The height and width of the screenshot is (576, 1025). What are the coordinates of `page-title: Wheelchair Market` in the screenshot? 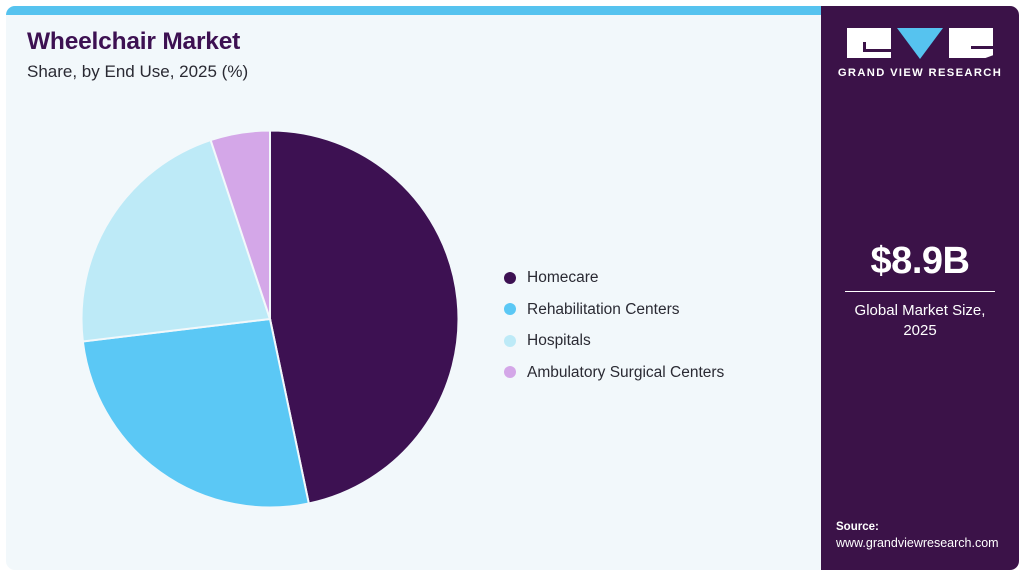 It's located at (134, 41).